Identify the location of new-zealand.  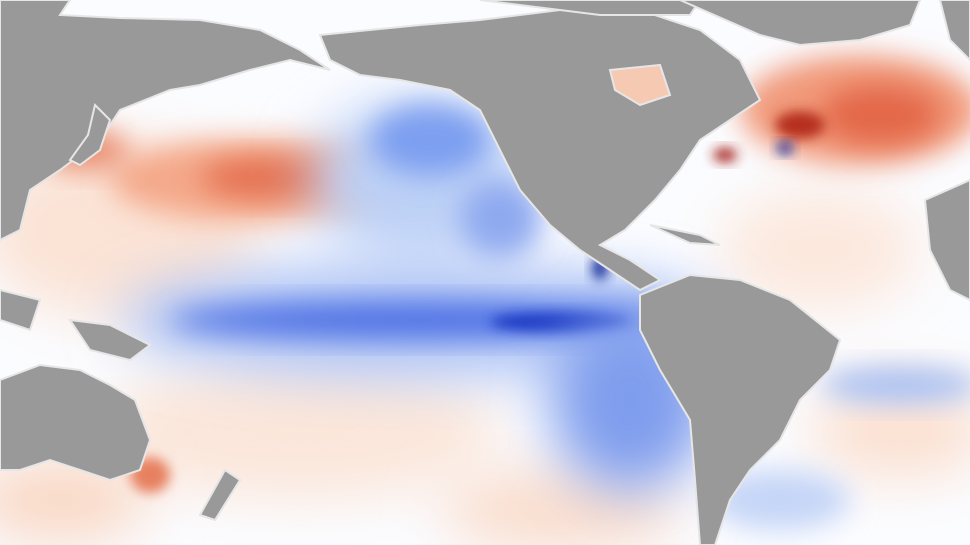
(220, 495).